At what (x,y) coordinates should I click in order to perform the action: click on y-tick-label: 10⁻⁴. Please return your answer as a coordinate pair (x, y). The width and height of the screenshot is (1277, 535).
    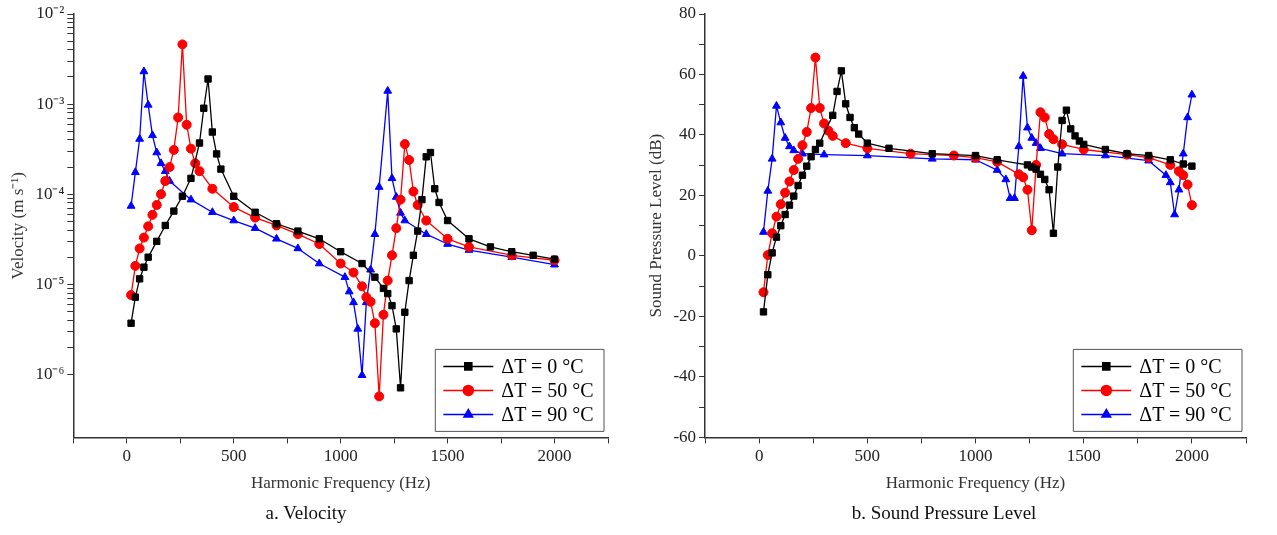
    Looking at the image, I should click on (50, 193).